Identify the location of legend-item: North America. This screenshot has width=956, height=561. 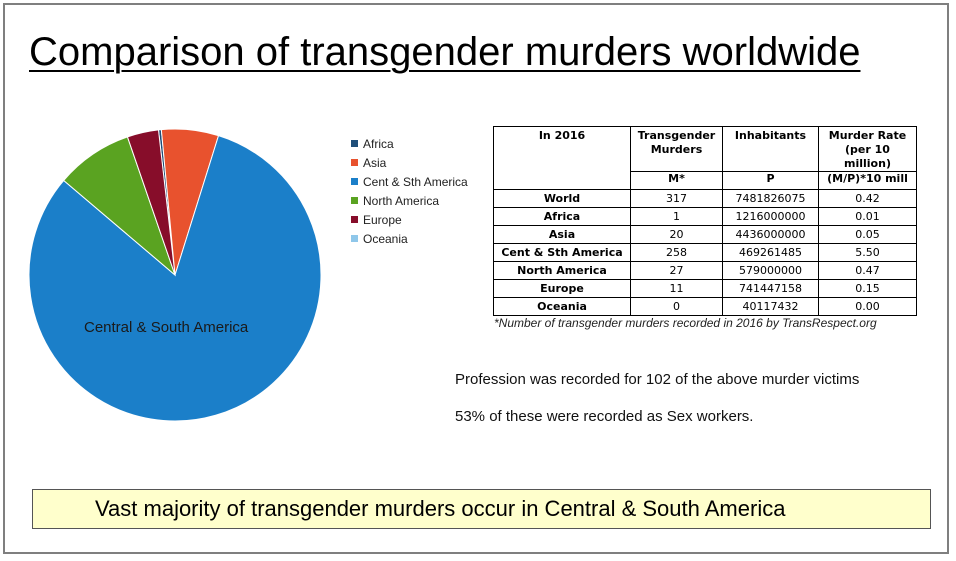
(409, 200).